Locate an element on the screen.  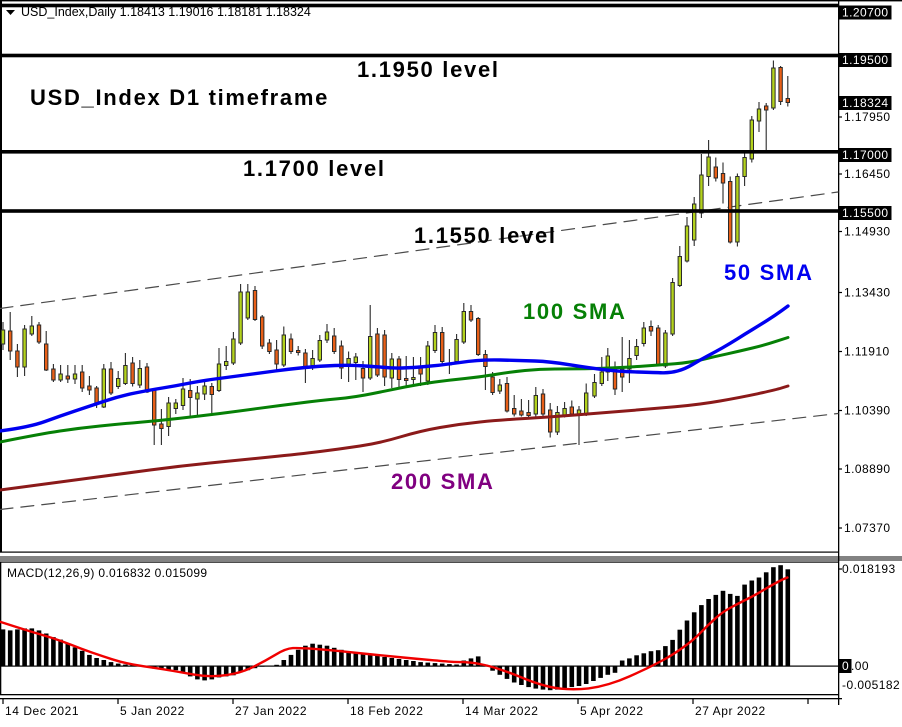
svg-text: USD_Index D1 timeframe is located at coordinates (179, 97).